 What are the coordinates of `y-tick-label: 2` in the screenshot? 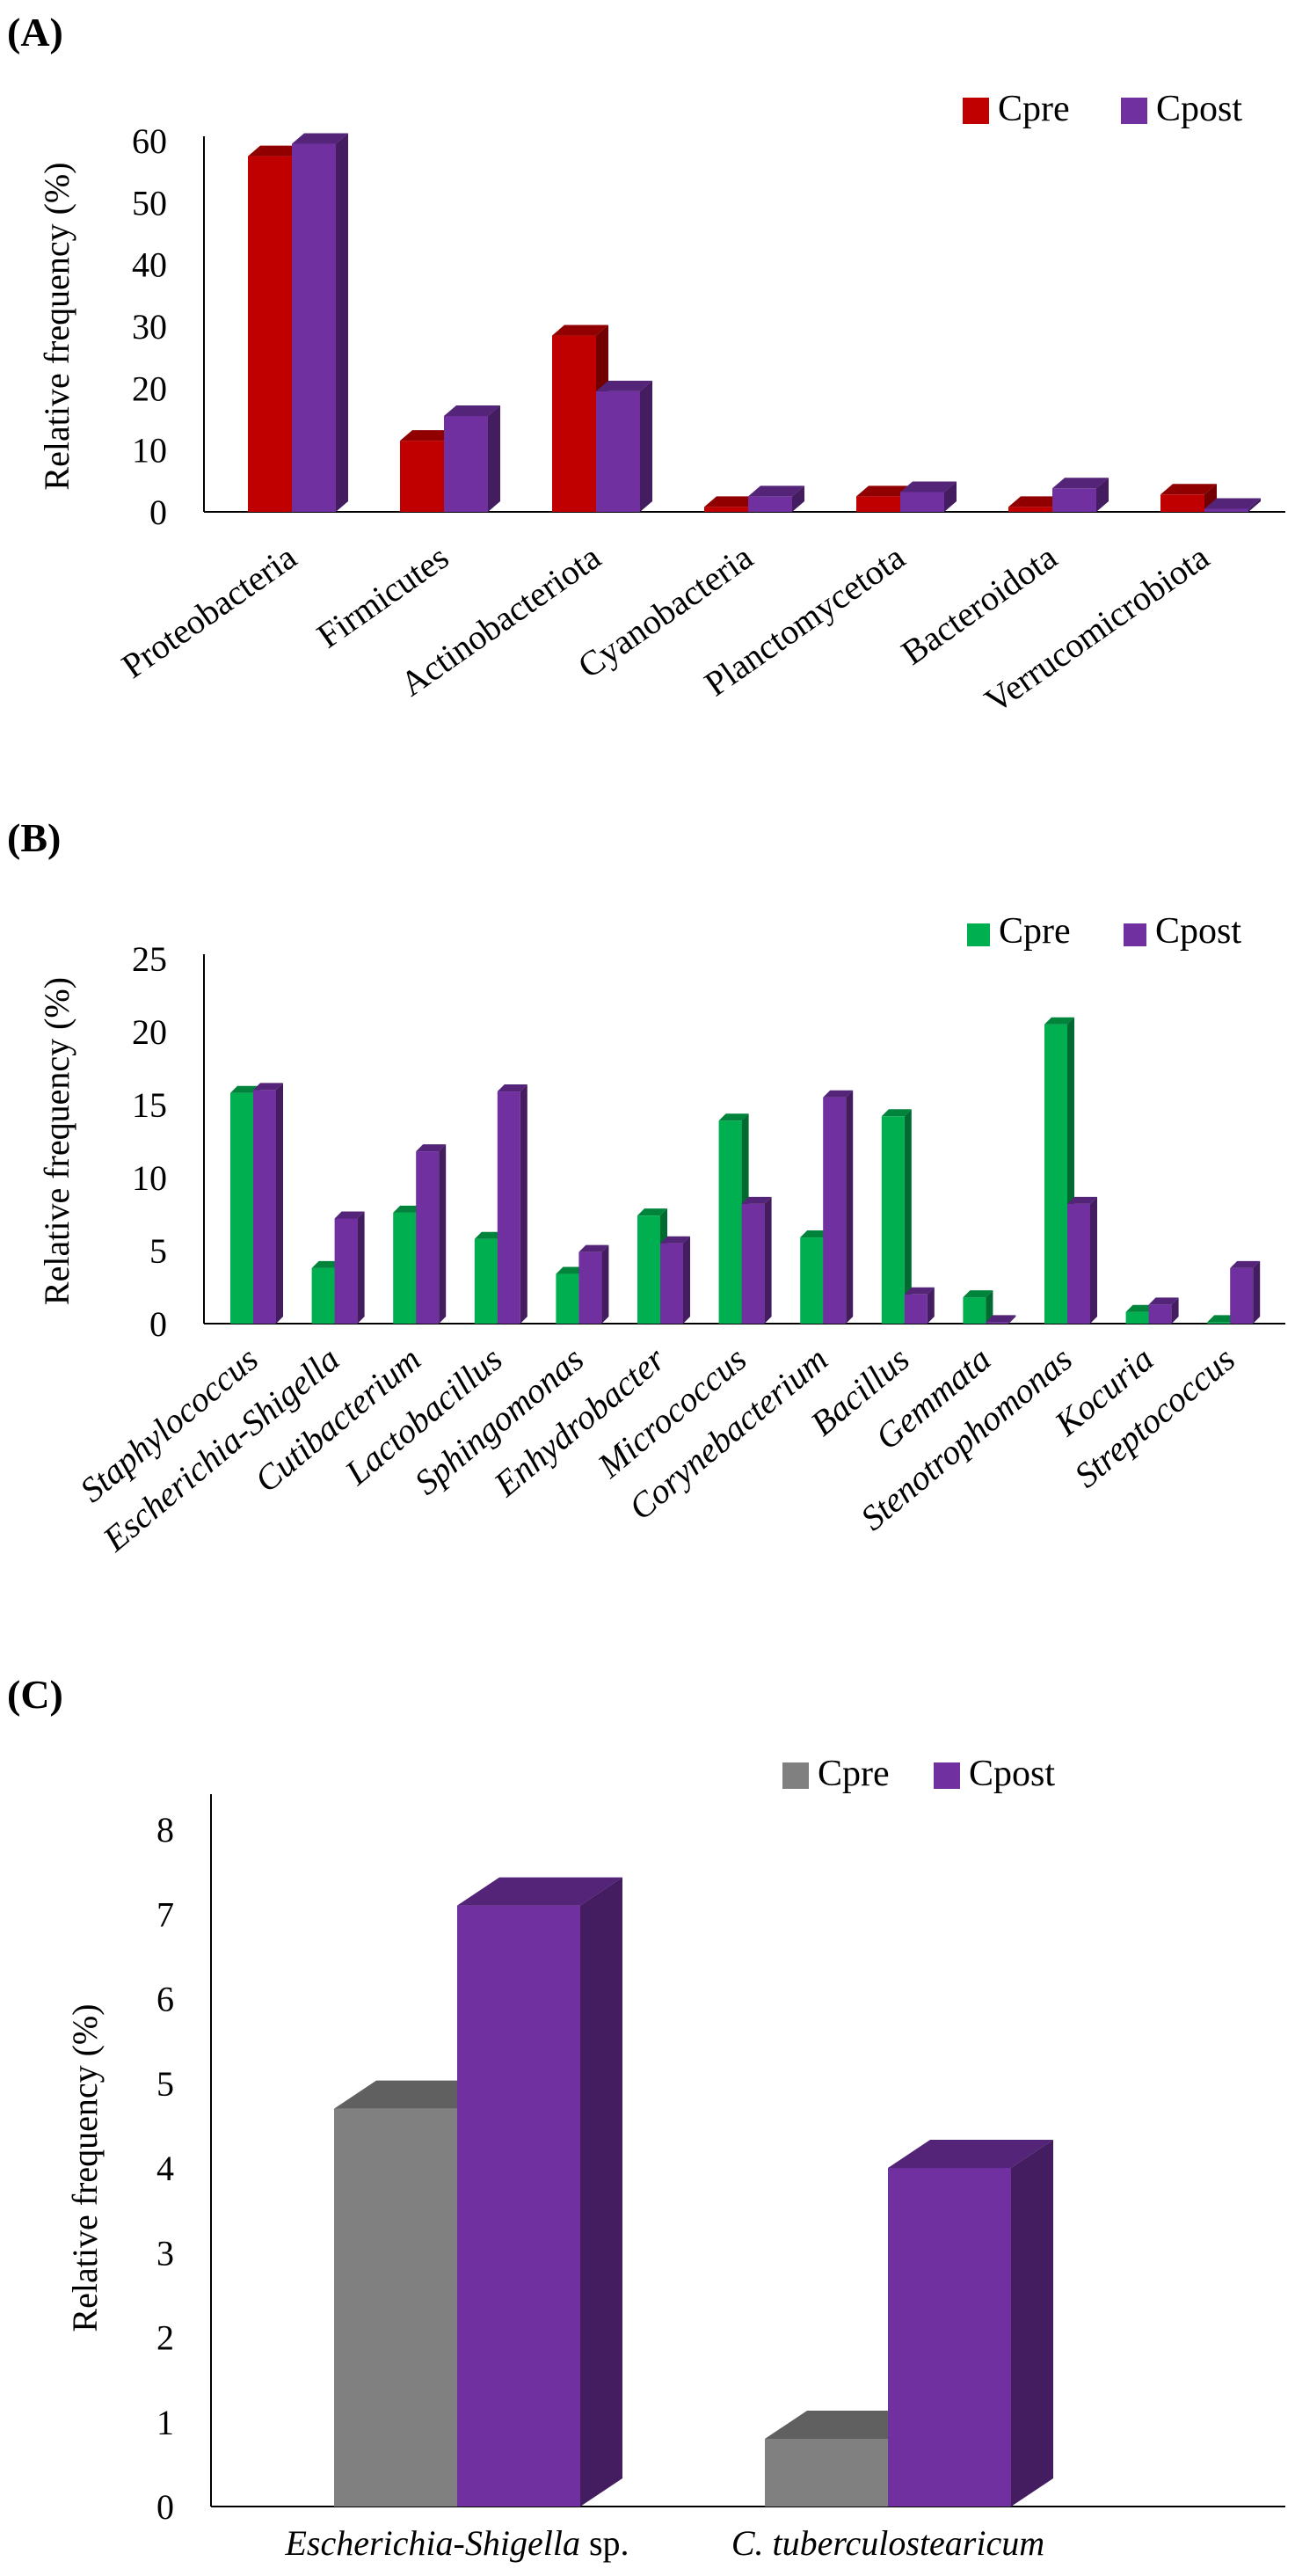 It's located at (165, 2338).